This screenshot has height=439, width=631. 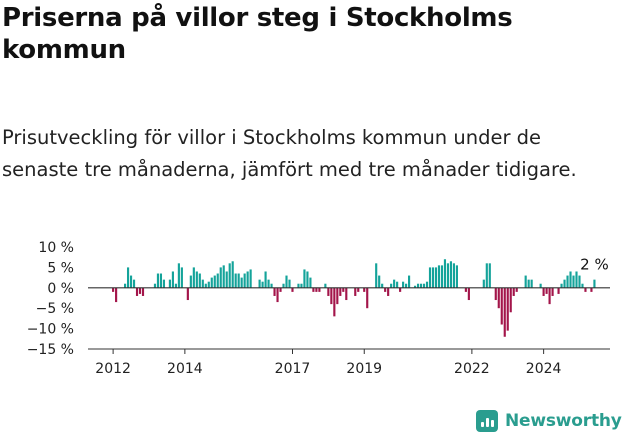 I want to click on x-tick-label: 2017, so click(x=293, y=369).